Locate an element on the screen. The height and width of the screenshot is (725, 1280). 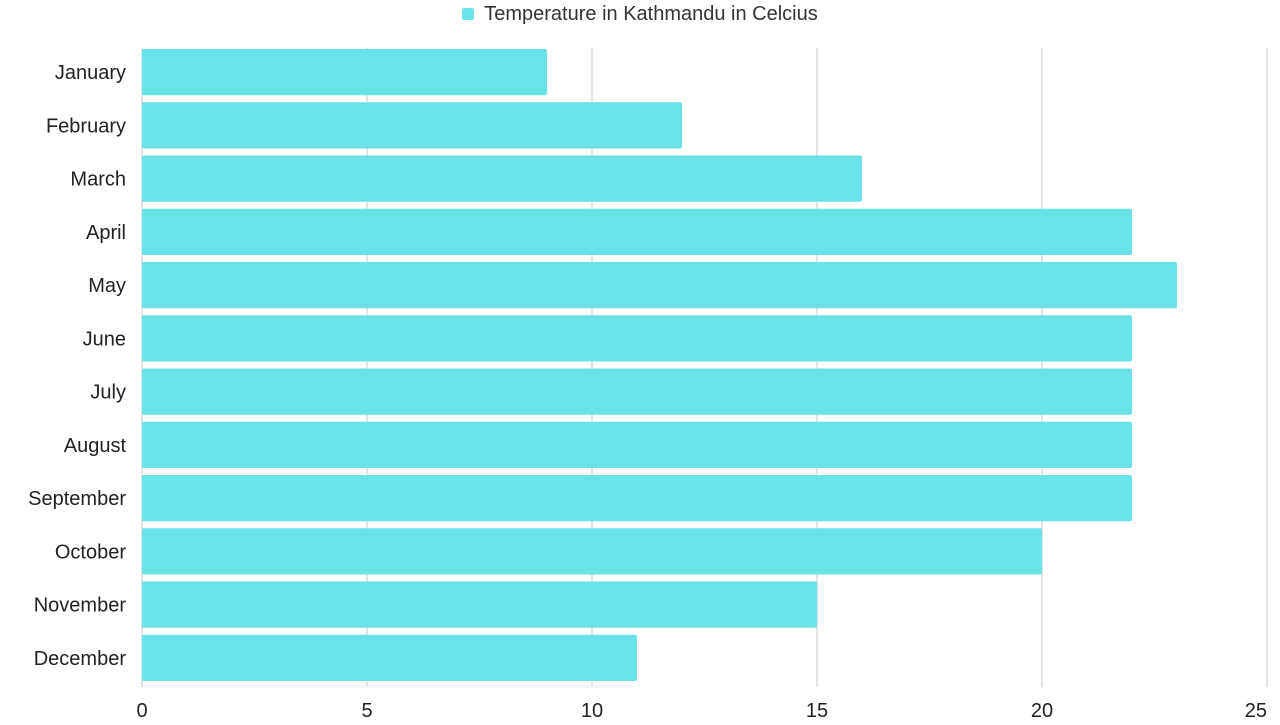
bar-february is located at coordinates (412, 125).